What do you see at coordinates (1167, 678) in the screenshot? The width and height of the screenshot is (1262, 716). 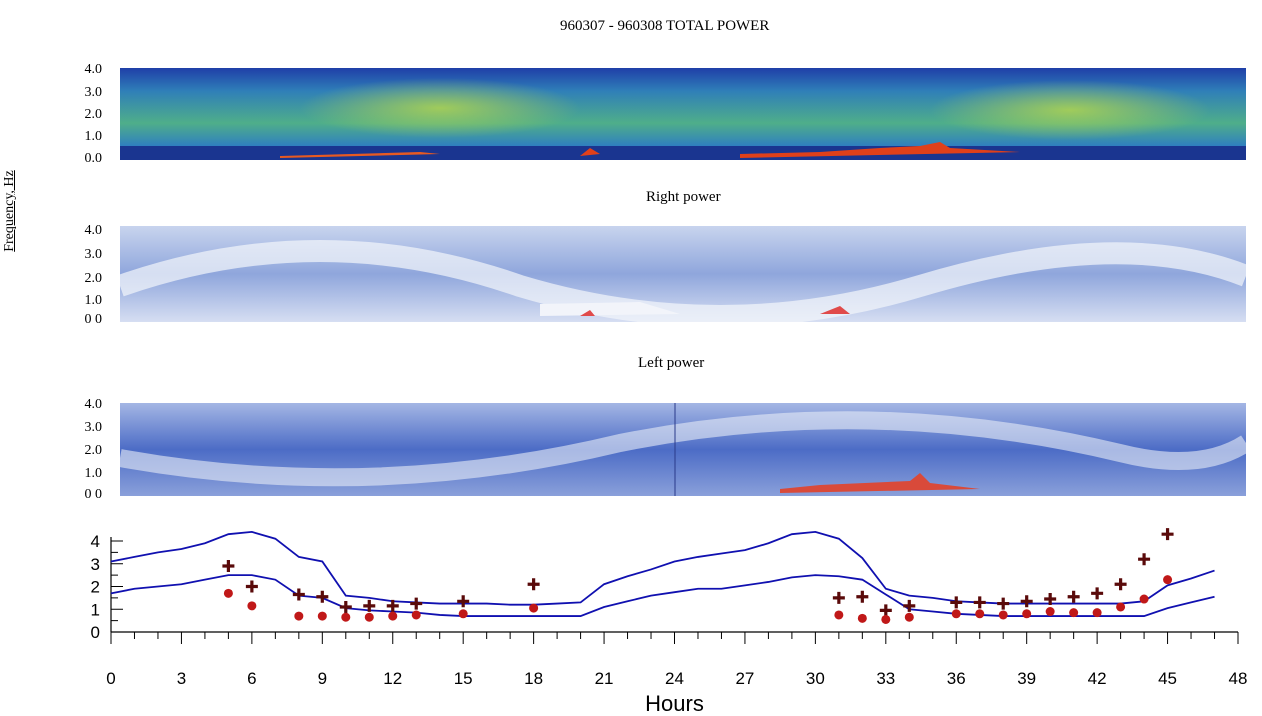 I see `x-tick-label: 45` at bounding box center [1167, 678].